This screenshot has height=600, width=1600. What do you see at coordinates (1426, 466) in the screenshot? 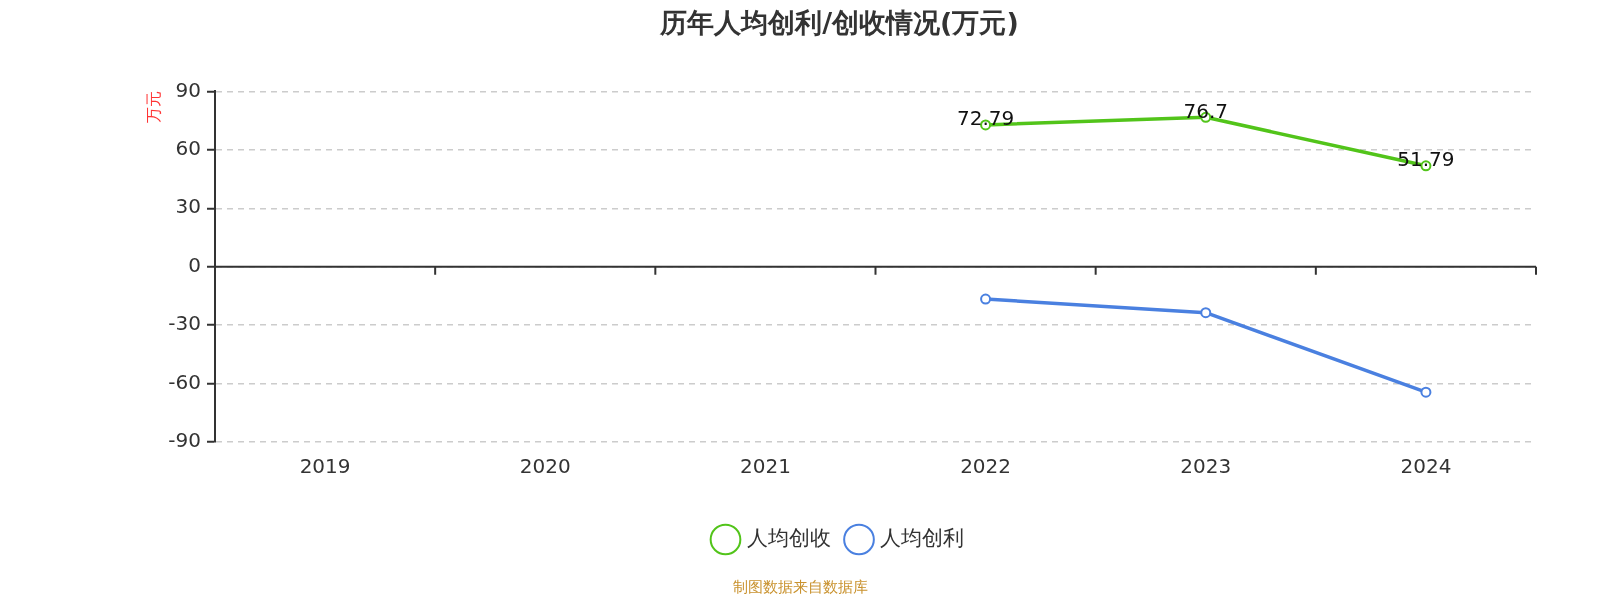
I see `x-tick-label: 2024` at bounding box center [1426, 466].